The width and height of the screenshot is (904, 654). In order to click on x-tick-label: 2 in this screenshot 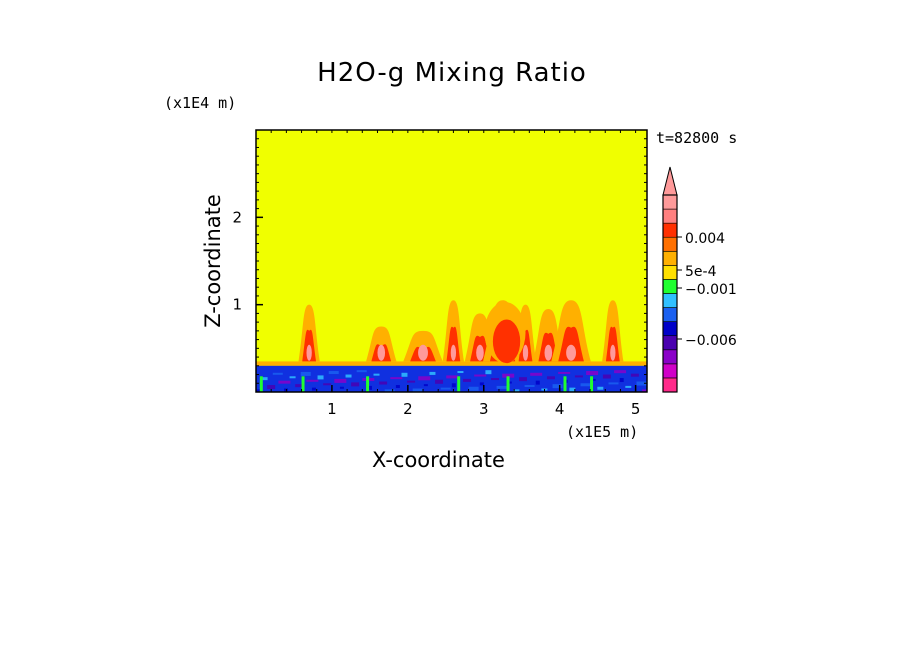, I will do `click(408, 409)`.